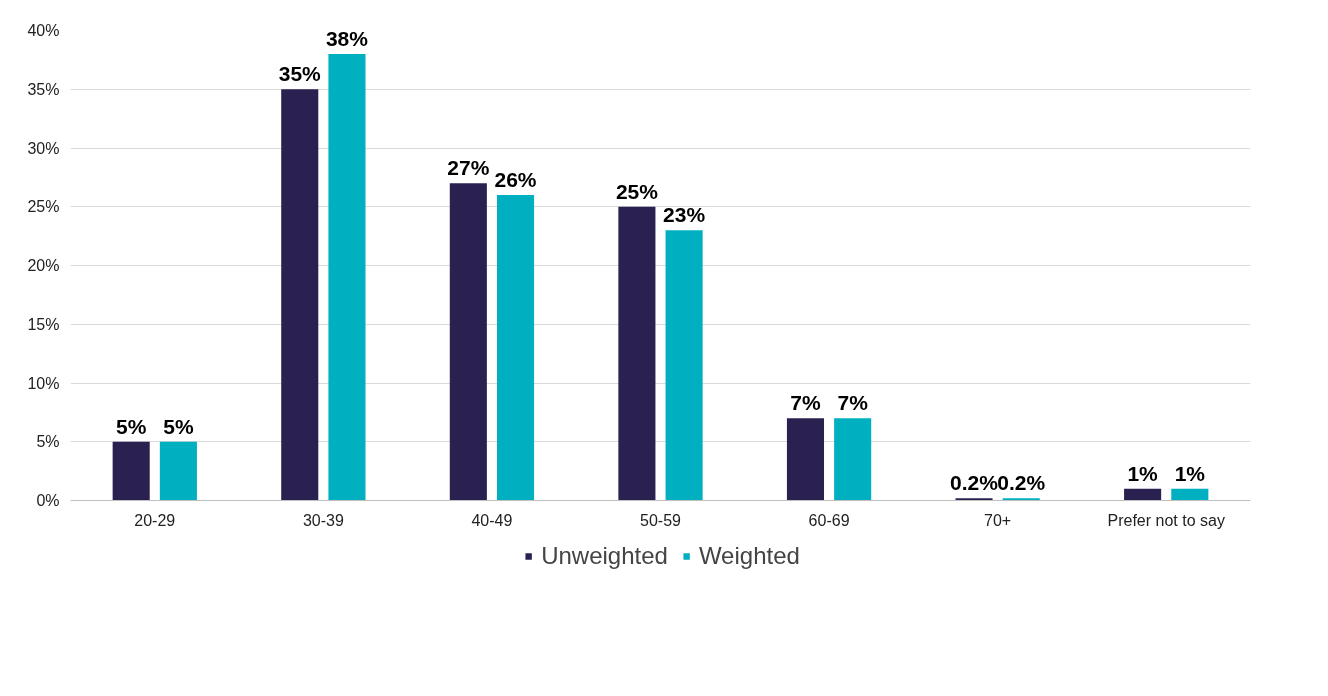  What do you see at coordinates (155, 520) in the screenshot?
I see `x-tick-label: 20-29` at bounding box center [155, 520].